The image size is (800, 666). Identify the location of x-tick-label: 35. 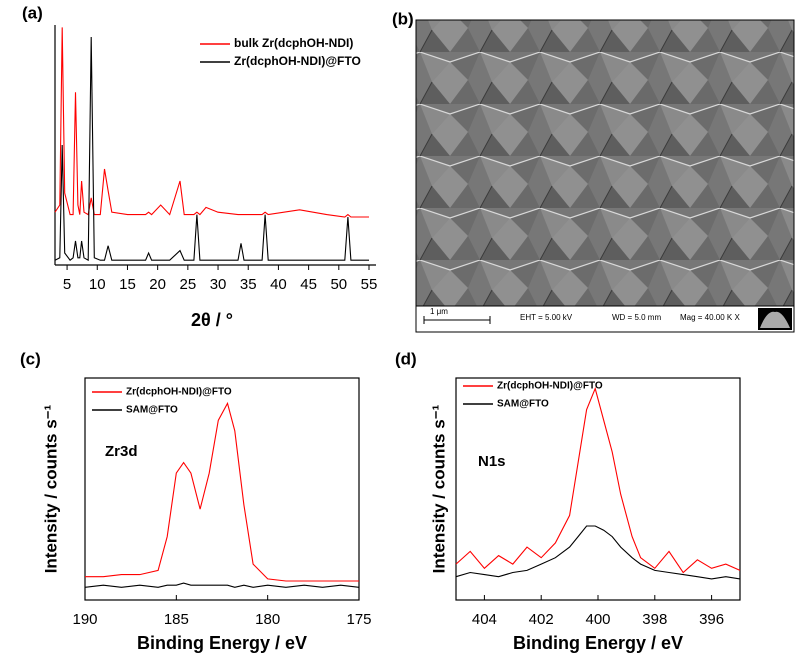
(248, 284).